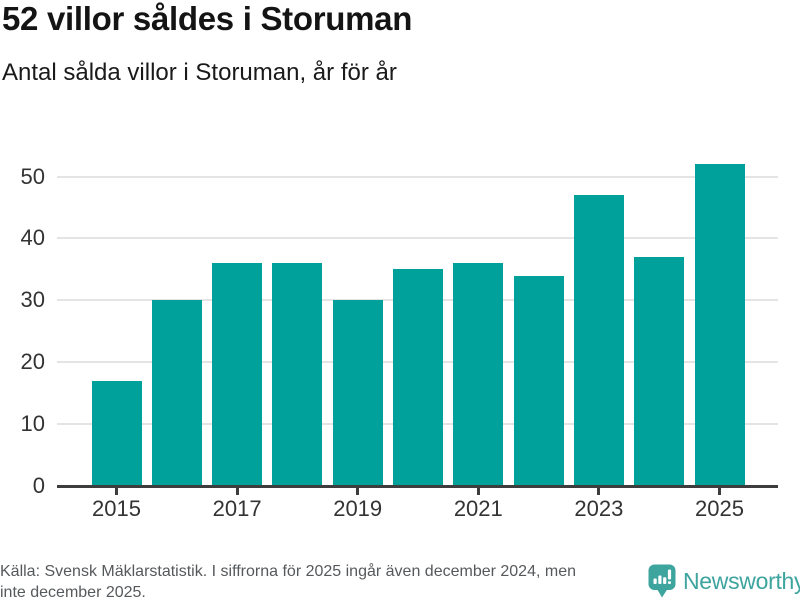 The height and width of the screenshot is (603, 800). Describe the element at coordinates (662, 581) in the screenshot. I see `newsworthy-speech-bubble-chart-icon` at that location.